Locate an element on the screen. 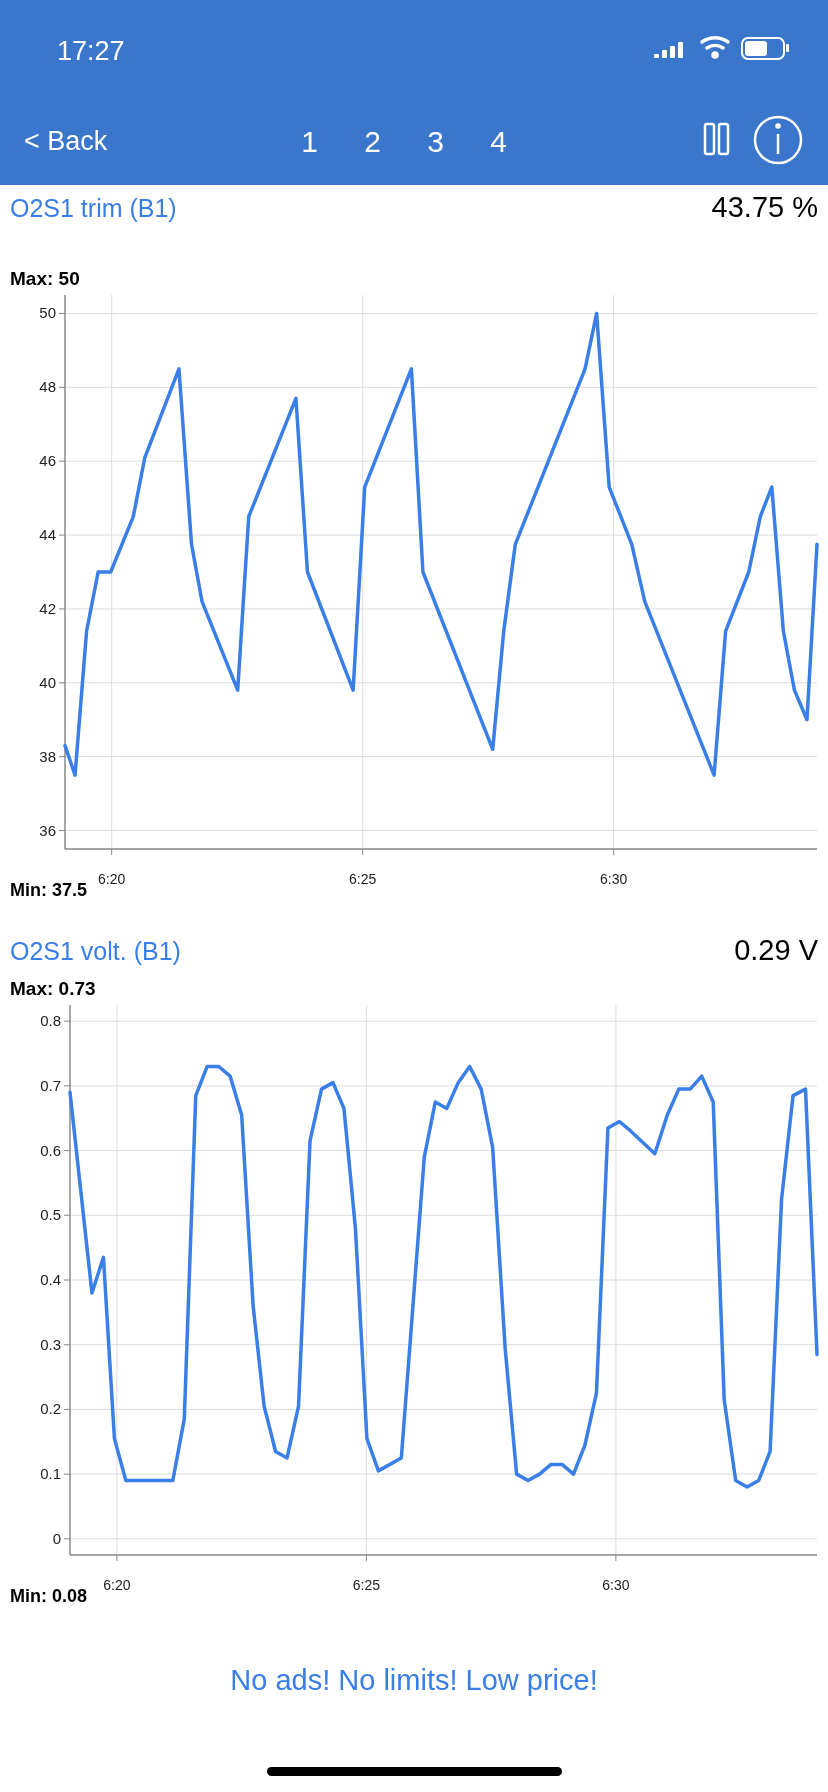 The height and width of the screenshot is (1792, 828). y-tick-label: 36 is located at coordinates (47, 830).